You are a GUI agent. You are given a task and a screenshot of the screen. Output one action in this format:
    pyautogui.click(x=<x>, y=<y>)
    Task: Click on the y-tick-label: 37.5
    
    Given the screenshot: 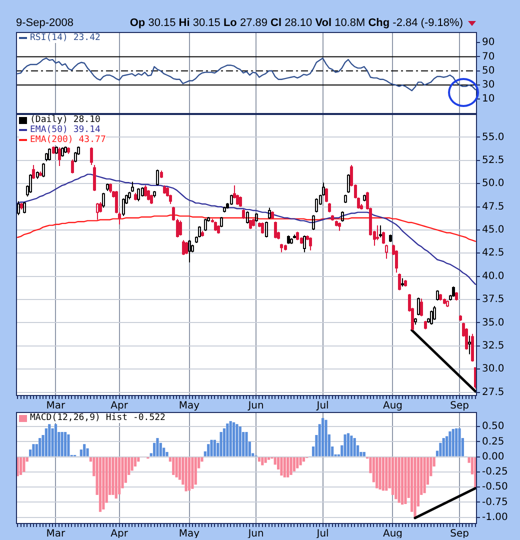 What is the action you would take?
    pyautogui.click(x=493, y=300)
    